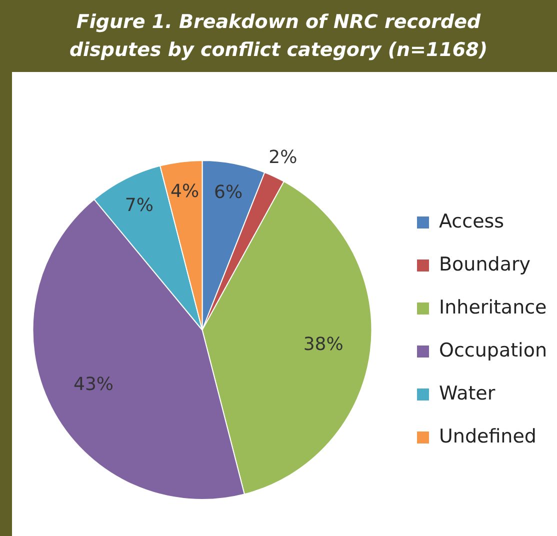  Describe the element at coordinates (94, 385) in the screenshot. I see `data-label: 43%` at that location.